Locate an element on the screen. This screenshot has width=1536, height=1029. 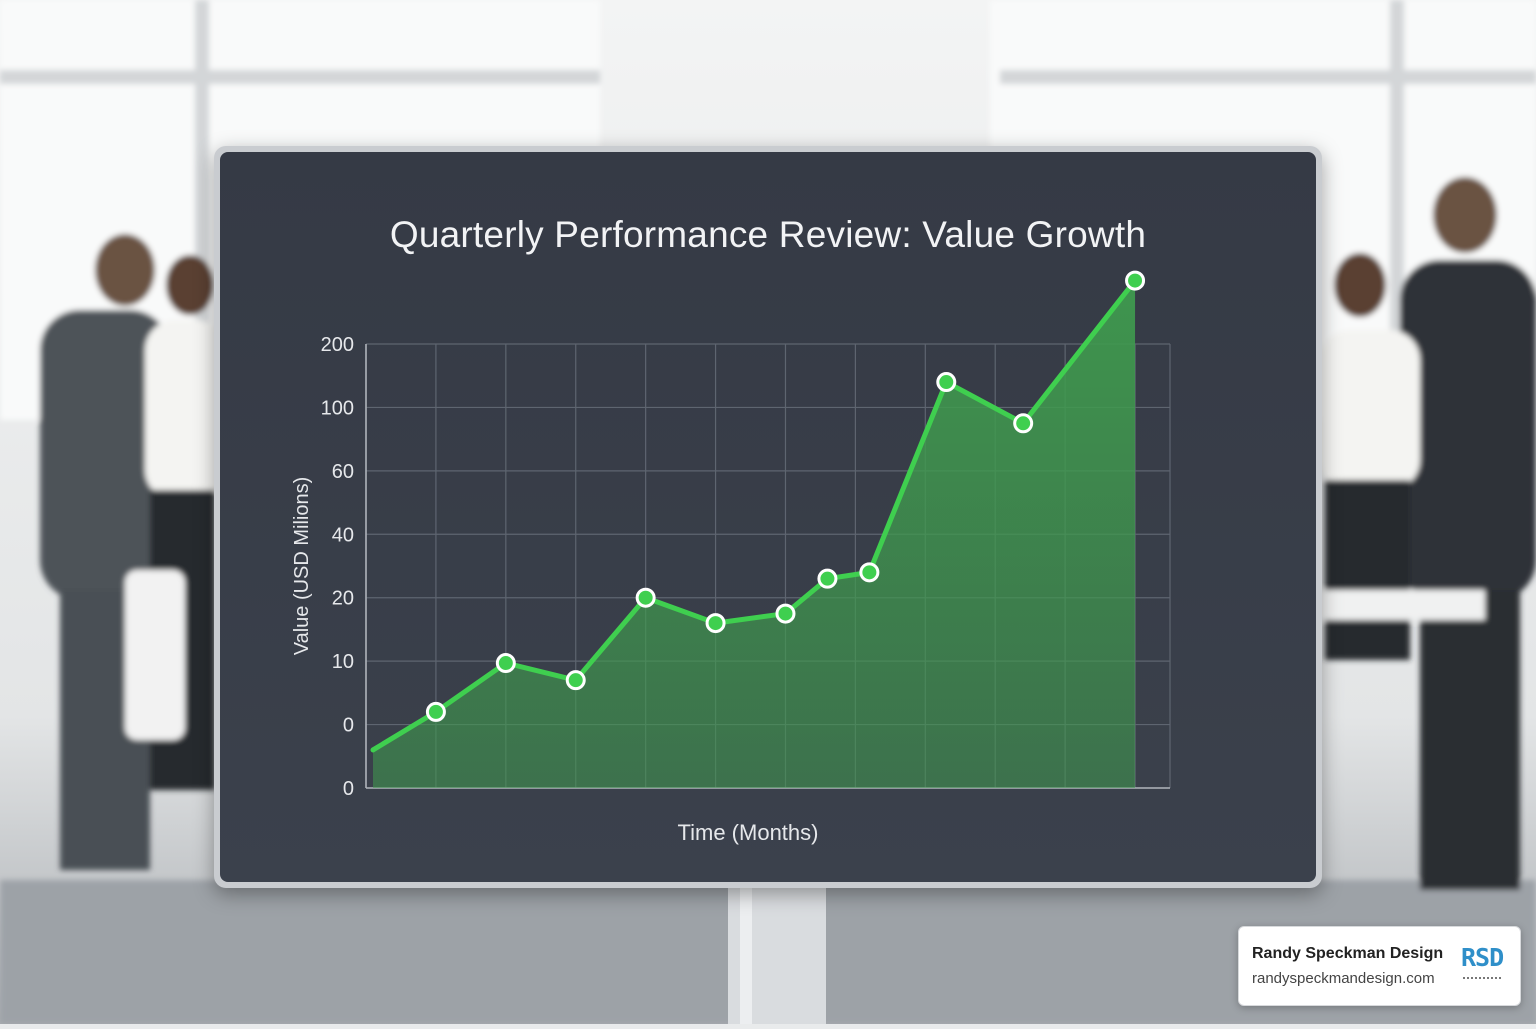
y-tick-label: 10 is located at coordinates (343, 662).